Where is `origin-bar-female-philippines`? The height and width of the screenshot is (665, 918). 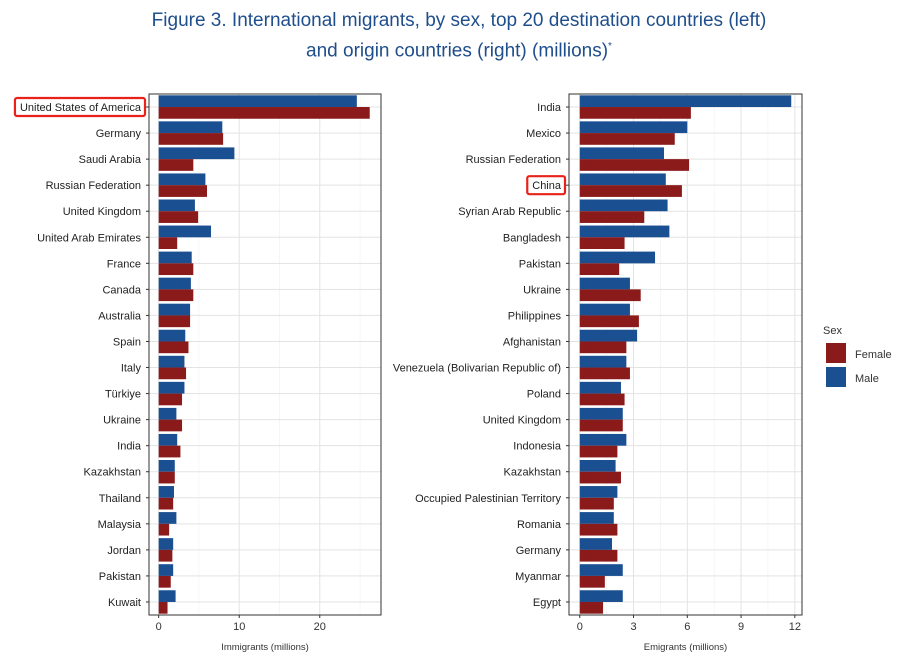 origin-bar-female-philippines is located at coordinates (609, 321).